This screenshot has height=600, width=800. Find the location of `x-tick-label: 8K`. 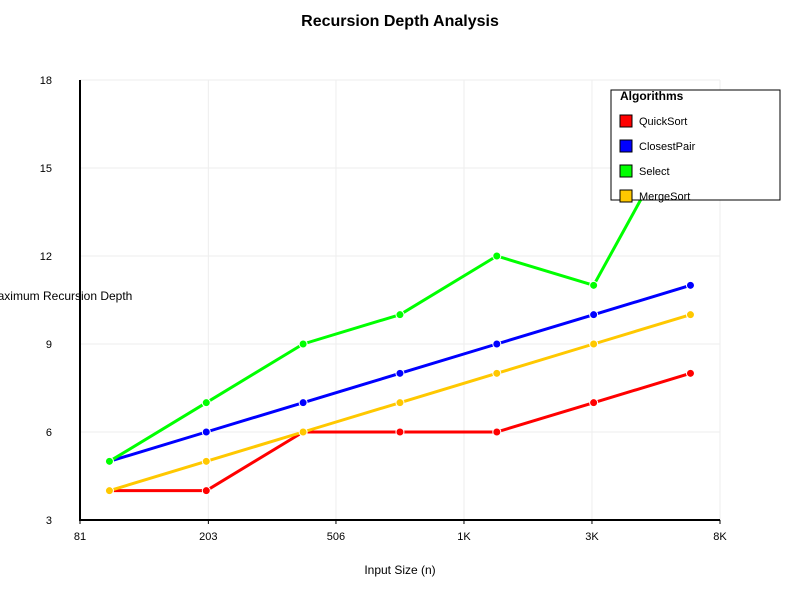

x-tick-label: 8K is located at coordinates (720, 537).